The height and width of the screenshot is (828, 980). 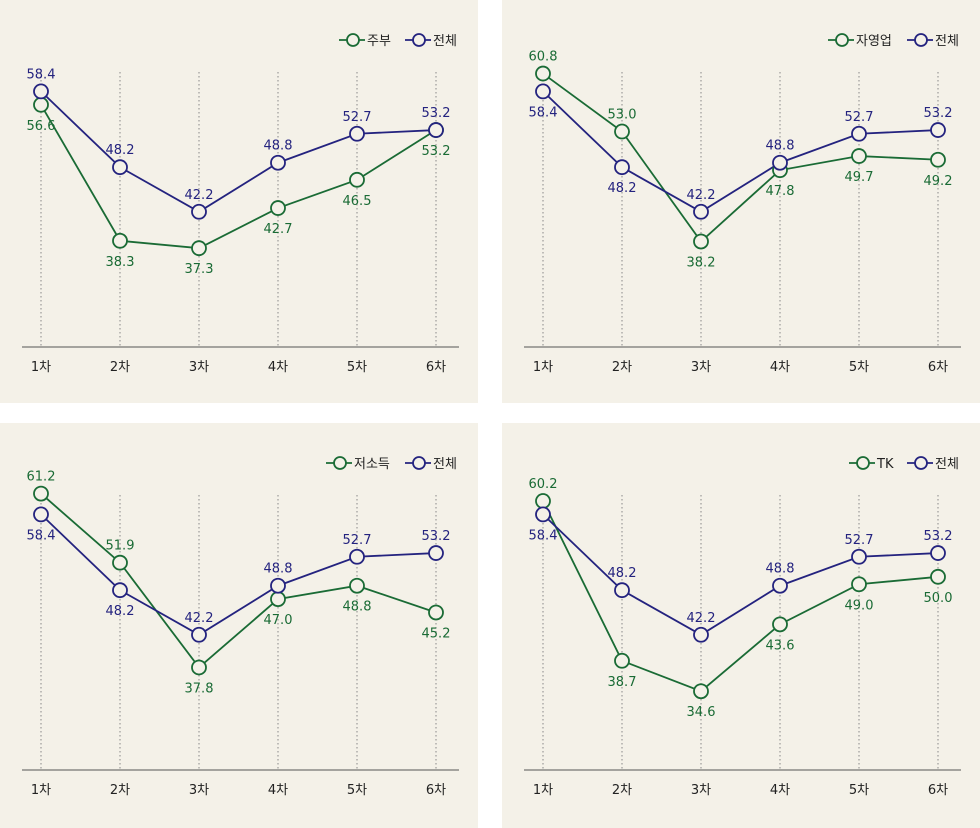 What do you see at coordinates (357, 607) in the screenshot?
I see `data-label-group: 48.8` at bounding box center [357, 607].